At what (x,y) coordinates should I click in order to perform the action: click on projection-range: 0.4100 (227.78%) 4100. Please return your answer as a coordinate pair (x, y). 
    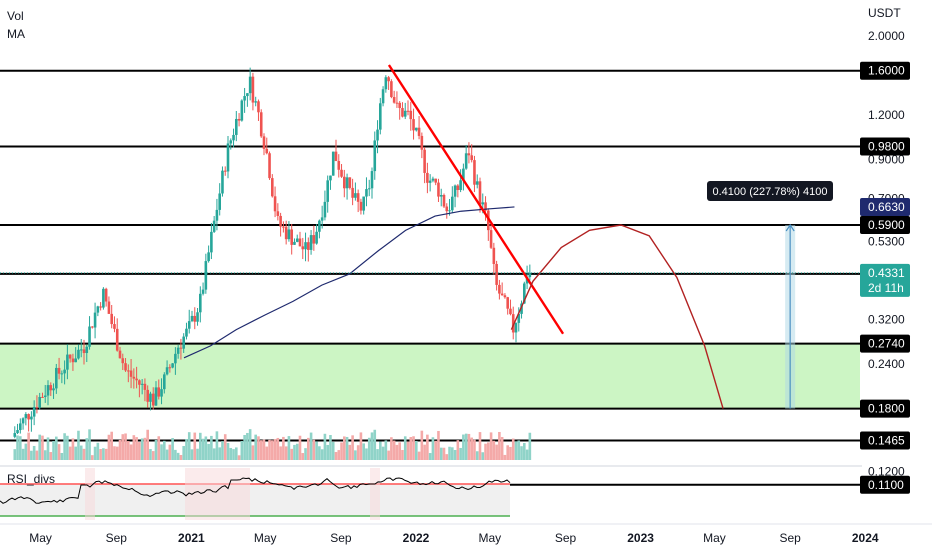
    Looking at the image, I should click on (770, 295).